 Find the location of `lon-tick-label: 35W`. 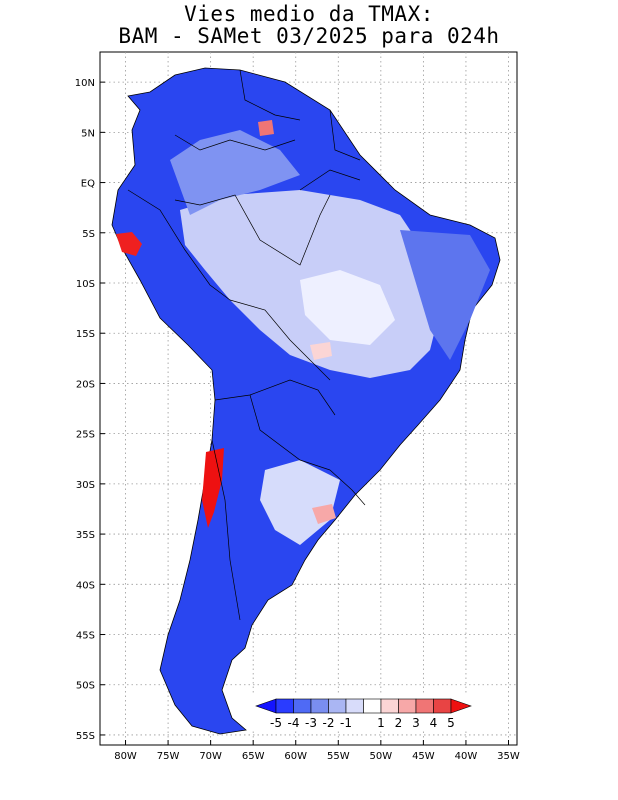

lon-tick-label: 35W is located at coordinates (508, 756).